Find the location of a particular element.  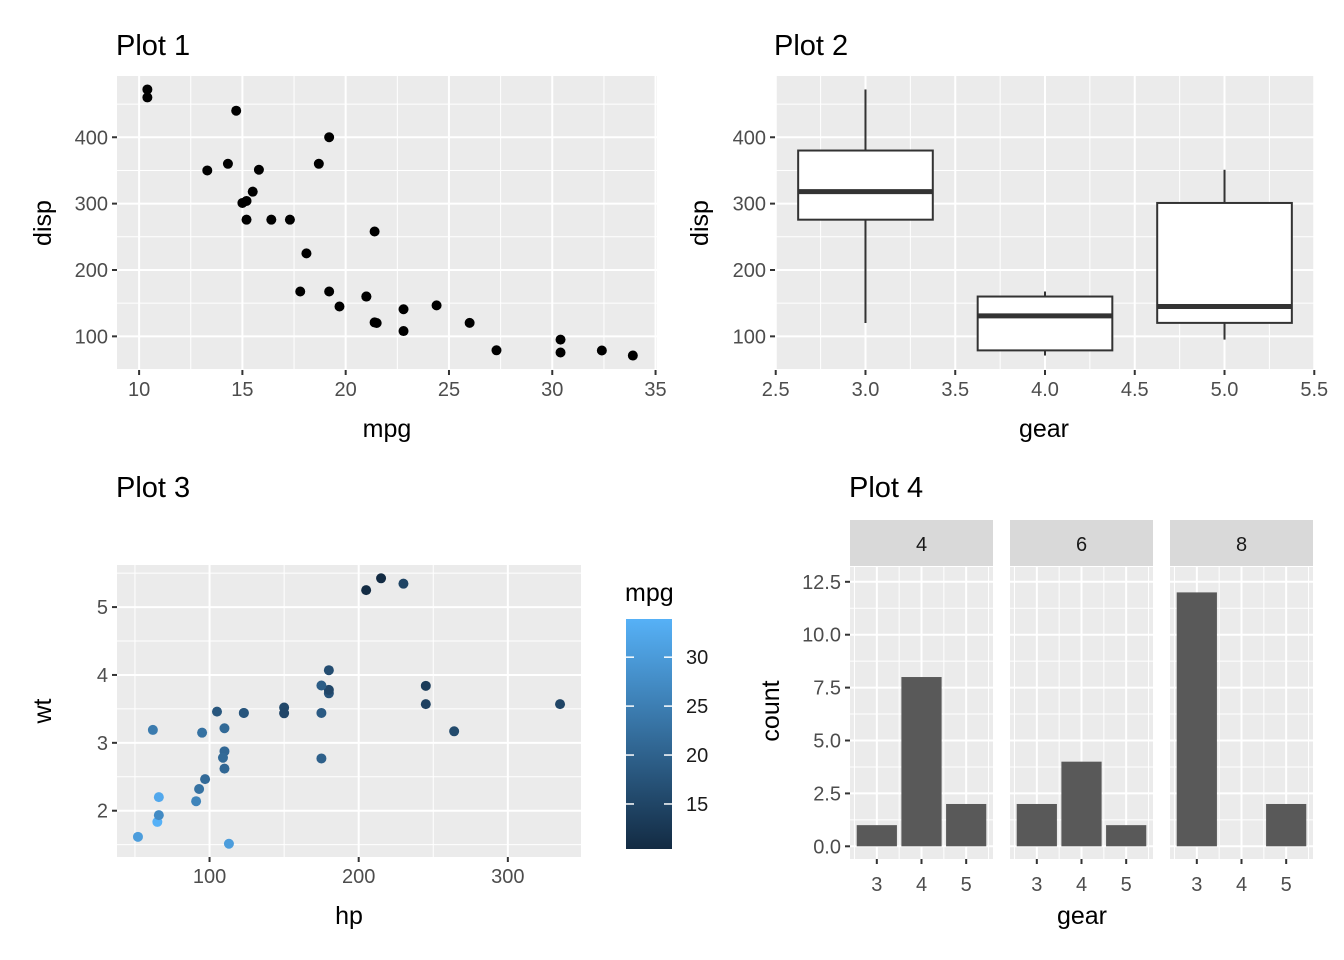

plot-3-panel is located at coordinates (349, 711).